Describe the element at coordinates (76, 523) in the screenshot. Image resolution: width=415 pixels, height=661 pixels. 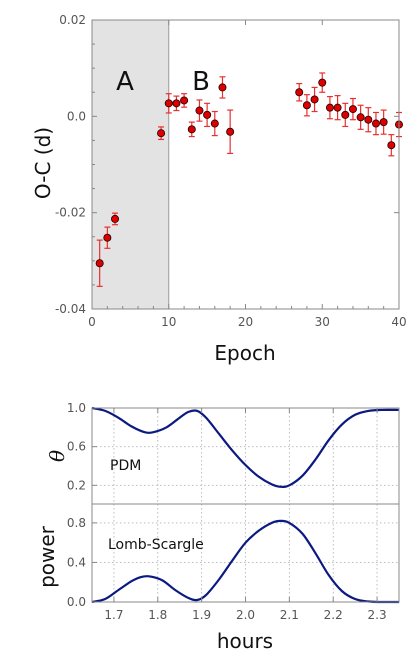
I see `power-tick-label: 0.8` at that location.